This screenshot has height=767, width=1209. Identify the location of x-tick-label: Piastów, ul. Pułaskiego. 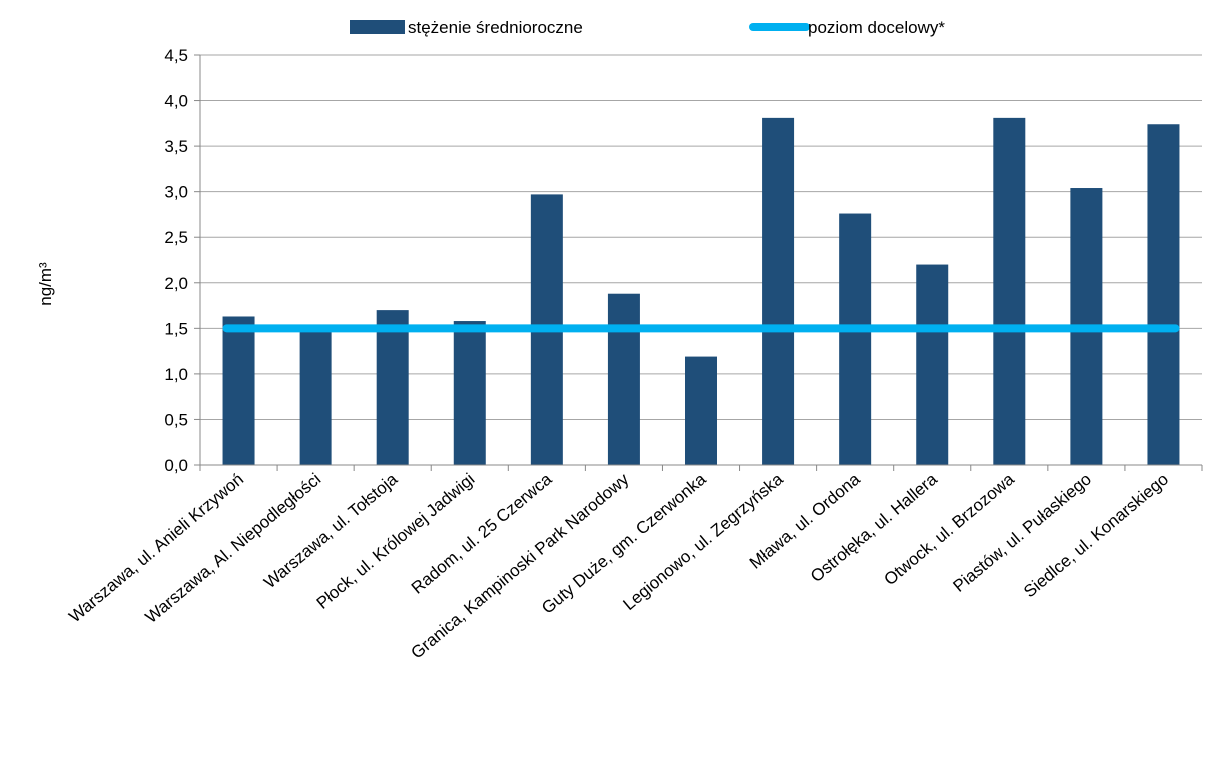
(1022, 533).